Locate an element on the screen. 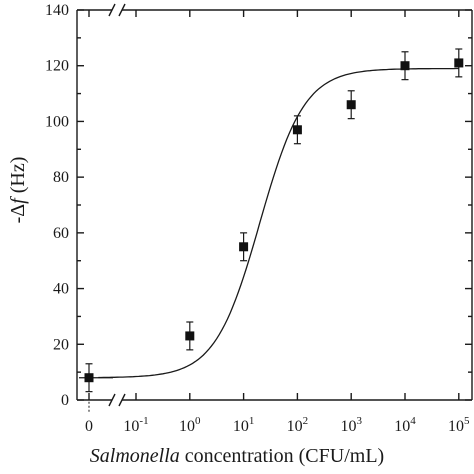  x-tick-label: 10⁵ is located at coordinates (459, 425).